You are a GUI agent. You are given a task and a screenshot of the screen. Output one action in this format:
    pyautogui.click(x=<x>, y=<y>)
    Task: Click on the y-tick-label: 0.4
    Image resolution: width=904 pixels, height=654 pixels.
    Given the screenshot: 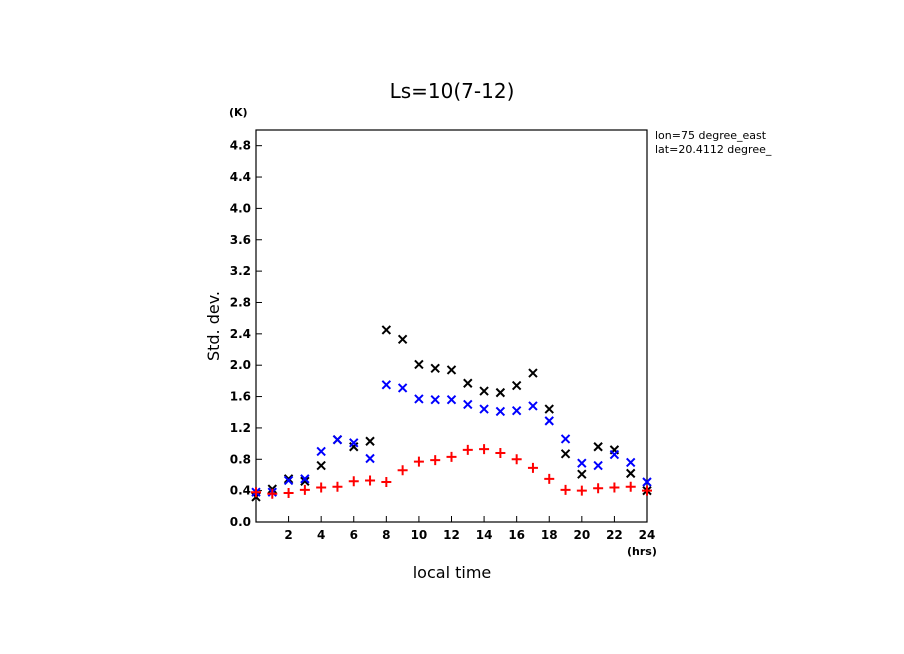 What is the action you would take?
    pyautogui.click(x=240, y=491)
    